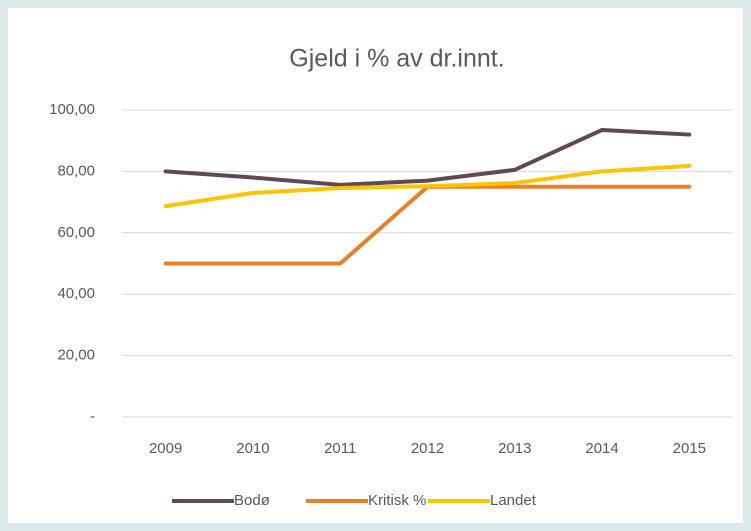  Describe the element at coordinates (165, 448) in the screenshot. I see `x-tick-label: 2009` at that location.